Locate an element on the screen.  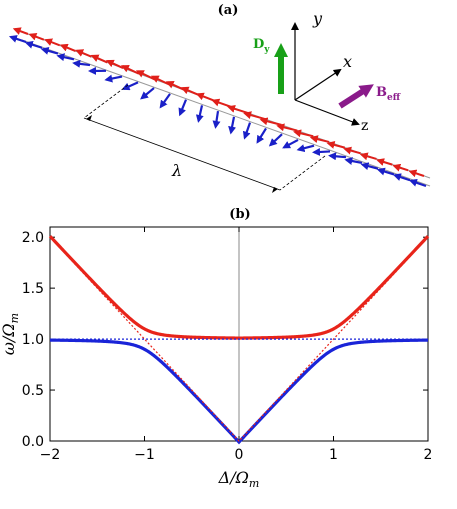
x-tick-label: −1 is located at coordinates (144, 455).